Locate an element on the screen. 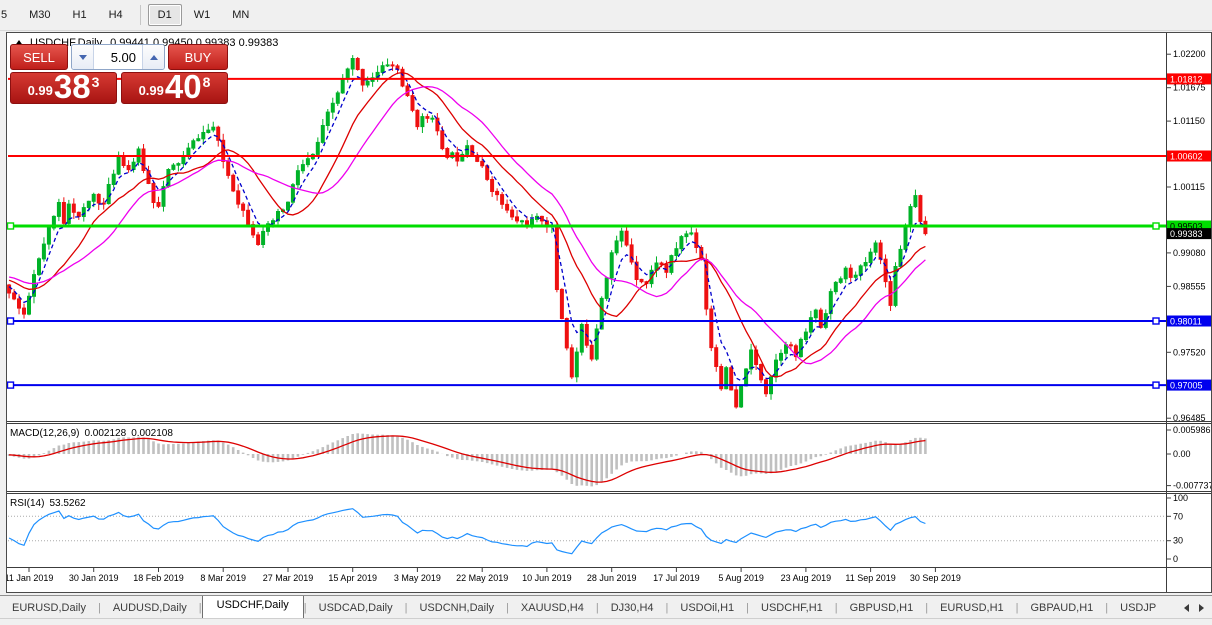  timeframe-button-h1: H1 is located at coordinates (79, 15).